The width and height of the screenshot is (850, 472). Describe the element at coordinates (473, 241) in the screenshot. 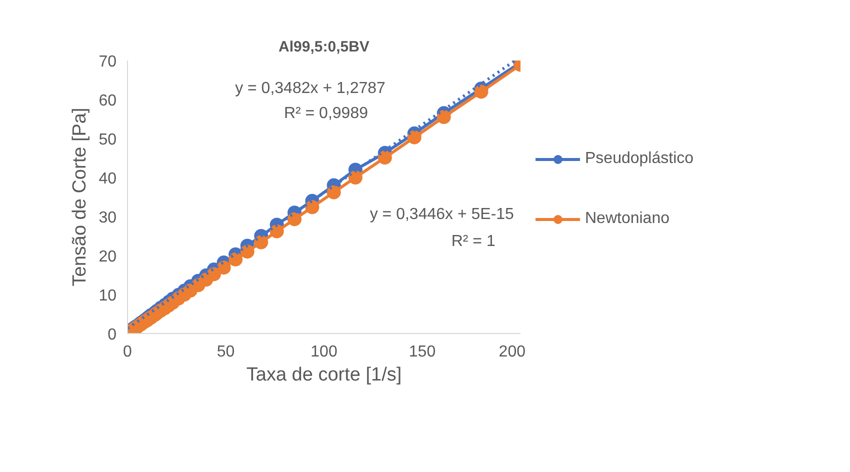

I see `annotation: R² = 1` at that location.